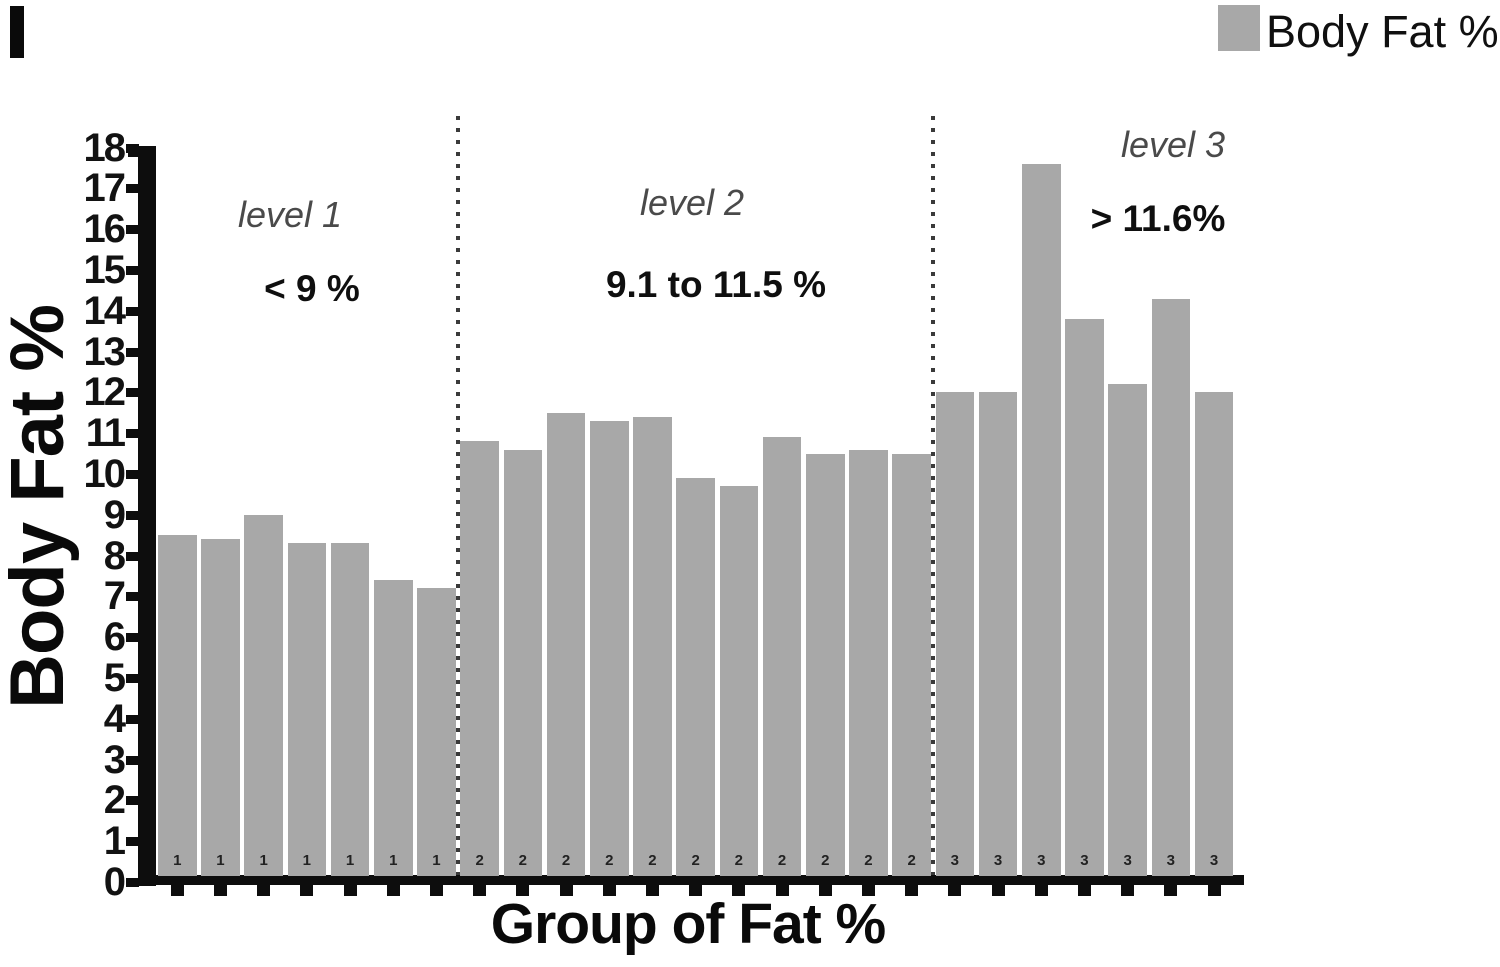 This screenshot has width=1500, height=967. What do you see at coordinates (147, 517) in the screenshot?
I see `y-axis-line` at bounding box center [147, 517].